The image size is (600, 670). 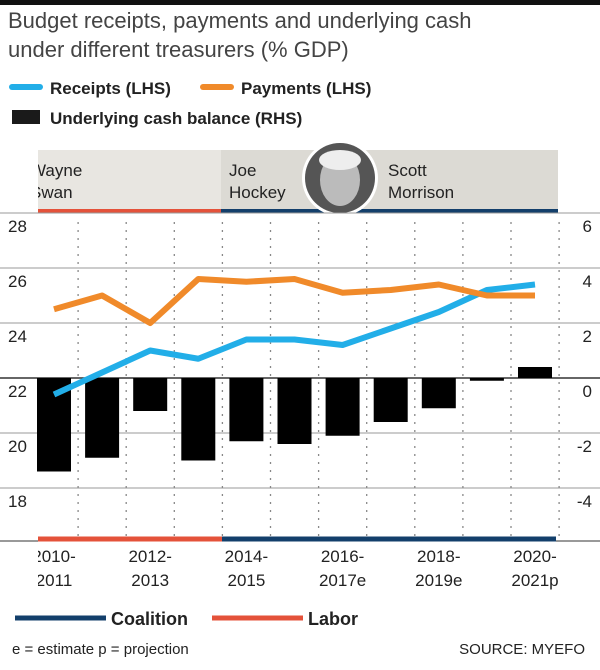 I want to click on right-axis-tick: 0, so click(x=587, y=391).